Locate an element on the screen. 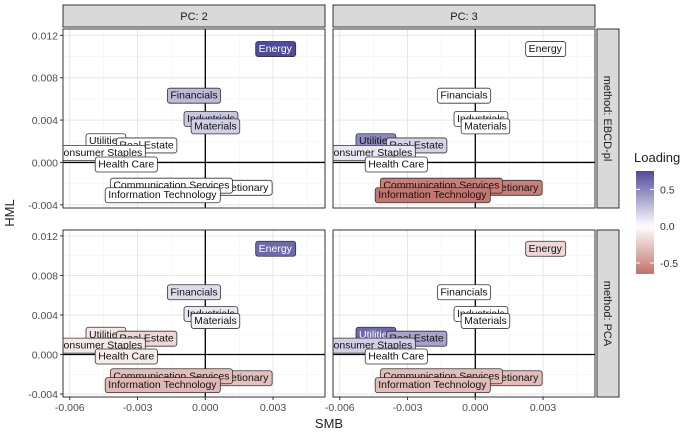 The height and width of the screenshot is (441, 698). legend-tick-label: 0.0 is located at coordinates (667, 227).